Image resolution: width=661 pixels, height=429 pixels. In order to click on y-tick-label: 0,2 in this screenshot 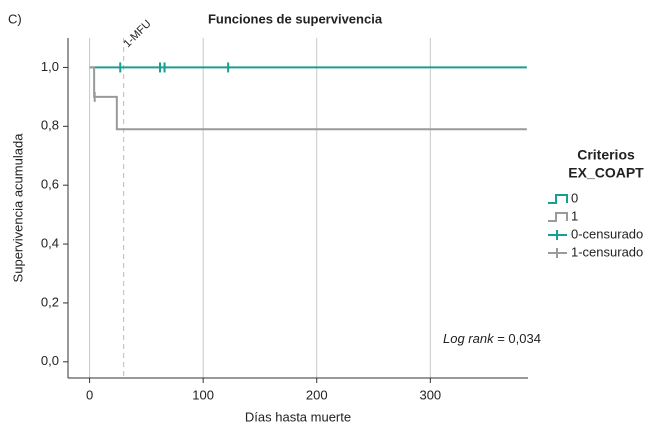, I will do `click(50, 301)`.